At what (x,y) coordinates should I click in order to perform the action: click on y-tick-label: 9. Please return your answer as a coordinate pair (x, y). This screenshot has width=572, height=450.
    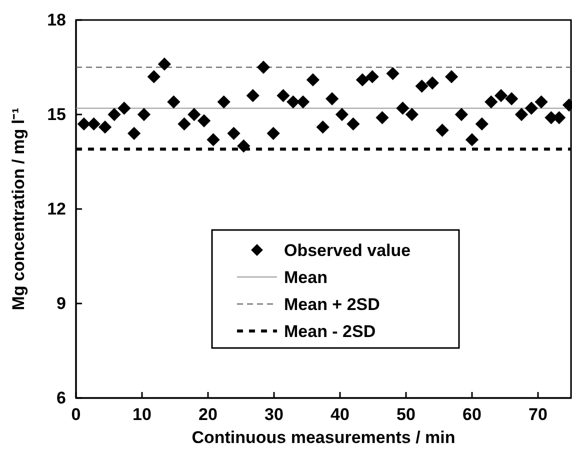
    Looking at the image, I should click on (61, 303).